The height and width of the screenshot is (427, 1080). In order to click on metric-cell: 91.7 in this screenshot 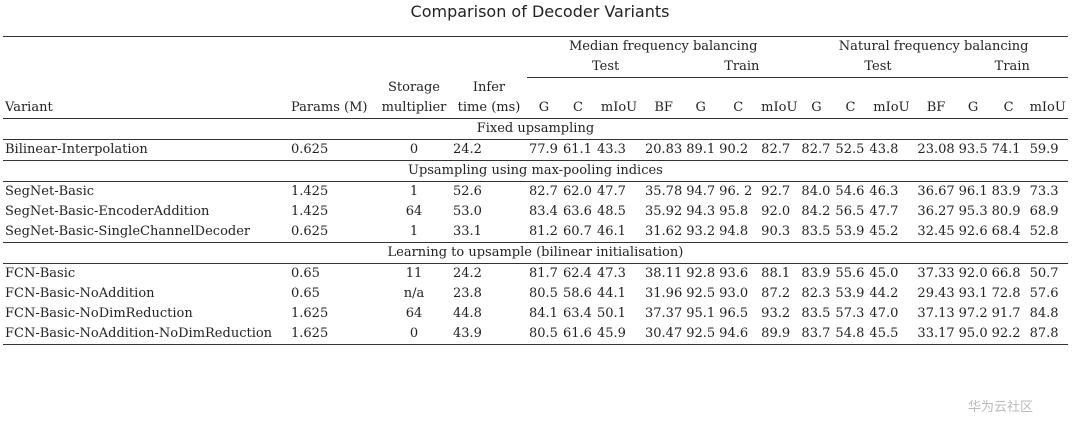, I will do `click(1006, 313)`.